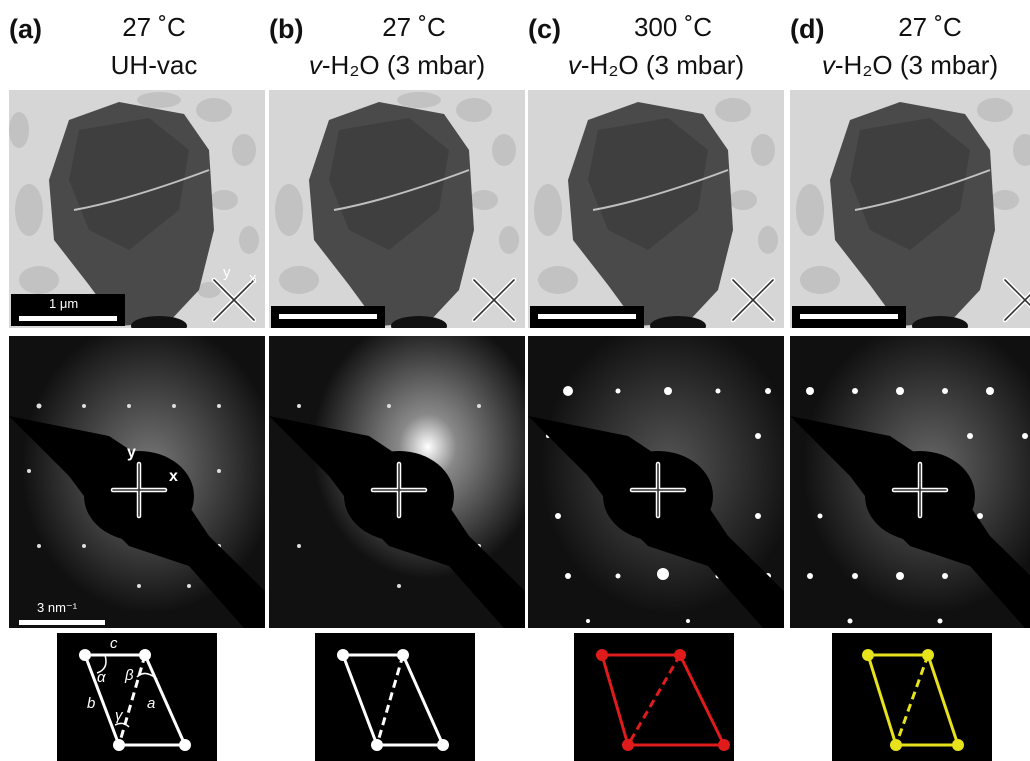 Image resolution: width=1030 pixels, height=761 pixels. What do you see at coordinates (656, 482) in the screenshot?
I see `diffraction-image-c` at bounding box center [656, 482].